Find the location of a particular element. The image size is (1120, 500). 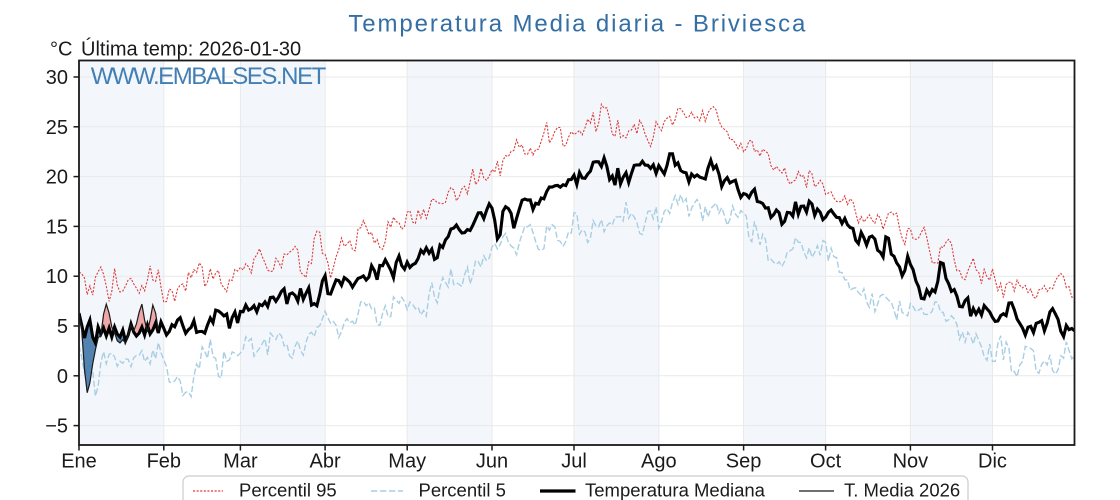

svg-text: −5 is located at coordinates (56, 427).